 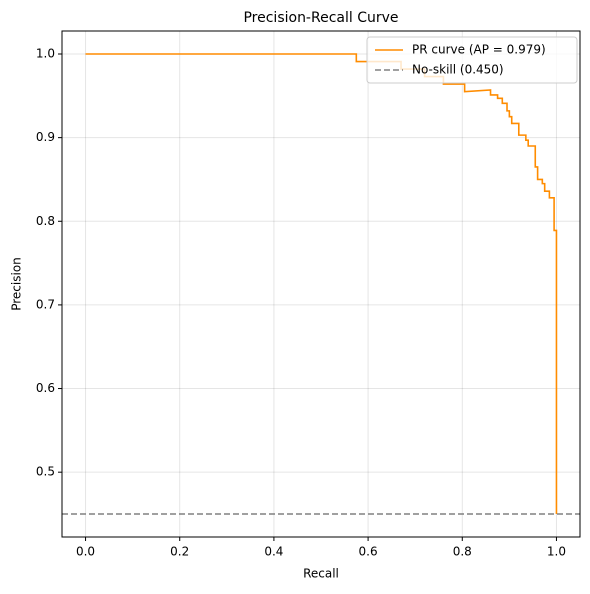 What do you see at coordinates (45, 54) in the screenshot?
I see `y-tick-label: 1.0` at bounding box center [45, 54].